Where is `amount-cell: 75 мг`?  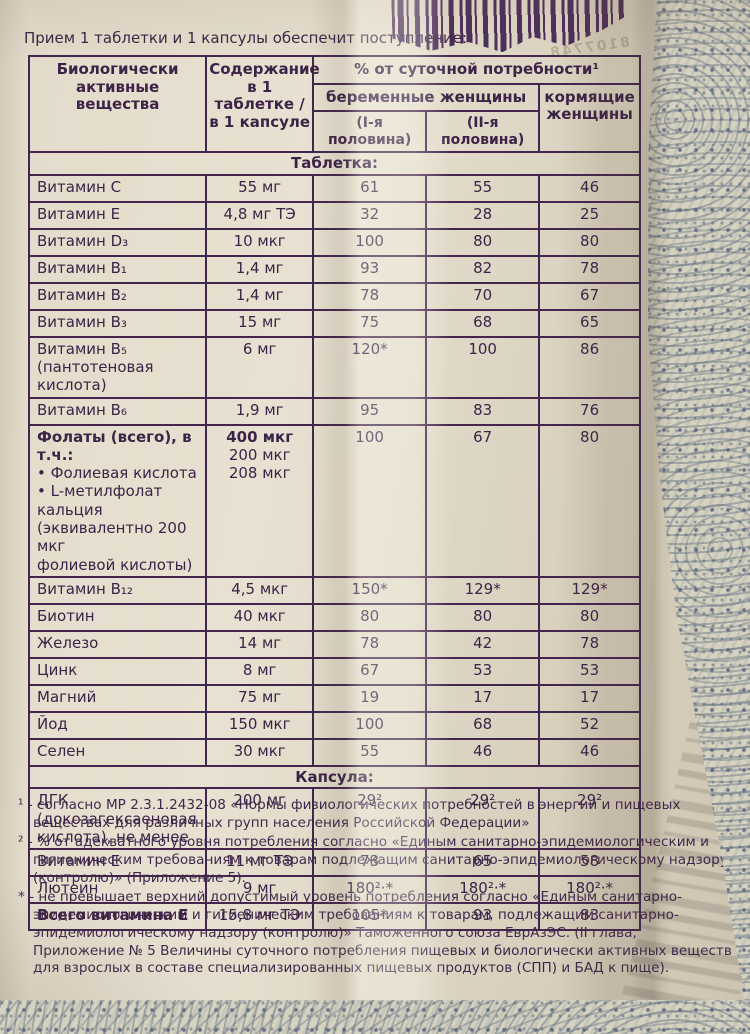
amount-cell: 75 мг is located at coordinates (260, 698).